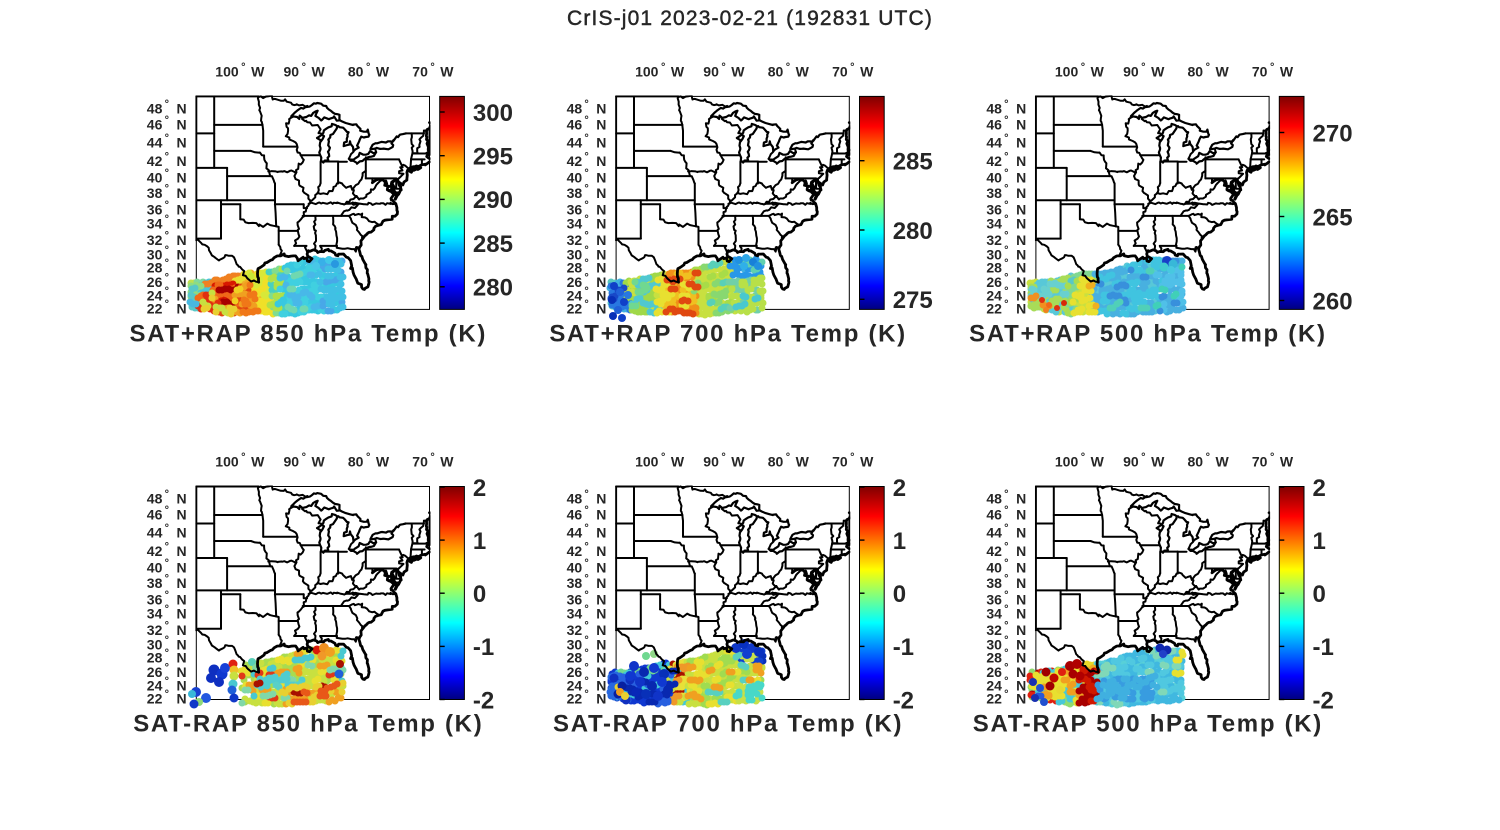  What do you see at coordinates (493, 200) in the screenshot?
I see `svg-text: 290` at bounding box center [493, 200].